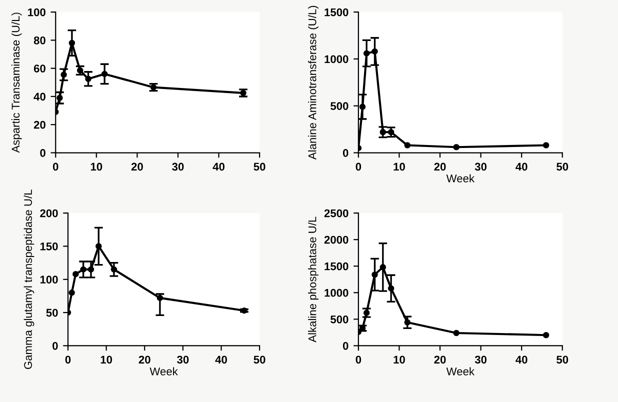  I want to click on y-tick-label: 60, so click(40, 68).